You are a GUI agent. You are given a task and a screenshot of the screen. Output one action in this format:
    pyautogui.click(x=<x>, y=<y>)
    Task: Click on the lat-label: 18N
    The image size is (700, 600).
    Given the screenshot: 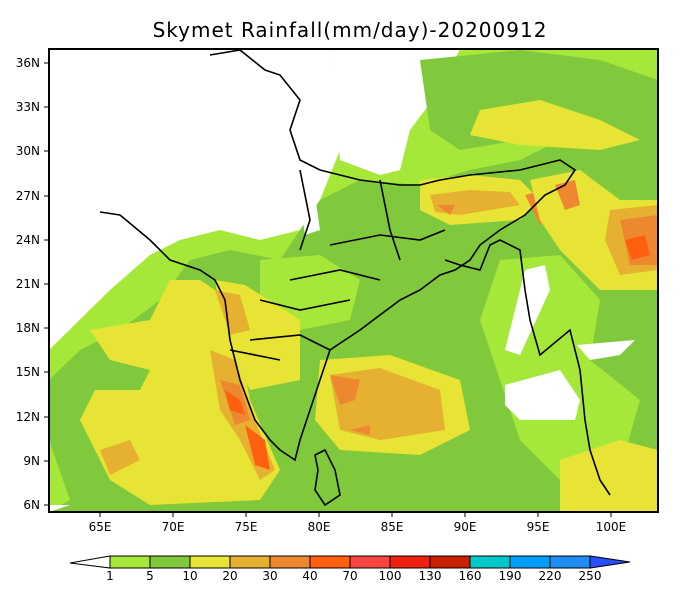 What is the action you would take?
    pyautogui.click(x=28, y=328)
    